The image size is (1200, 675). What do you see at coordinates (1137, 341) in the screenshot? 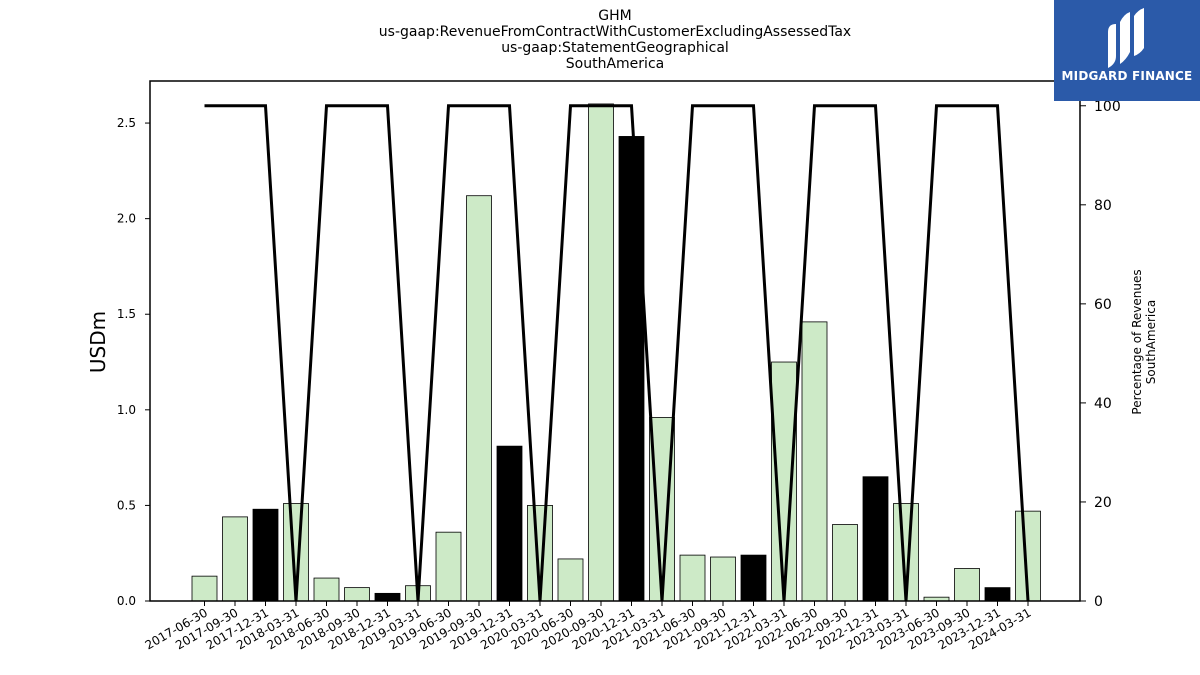
I see `y2-axis-label-line1: Percentage of Revenues` at bounding box center [1137, 341].